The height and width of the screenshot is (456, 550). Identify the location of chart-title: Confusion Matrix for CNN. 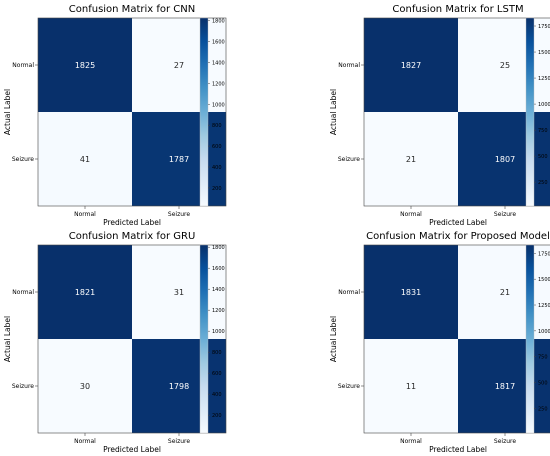
(132, 9).